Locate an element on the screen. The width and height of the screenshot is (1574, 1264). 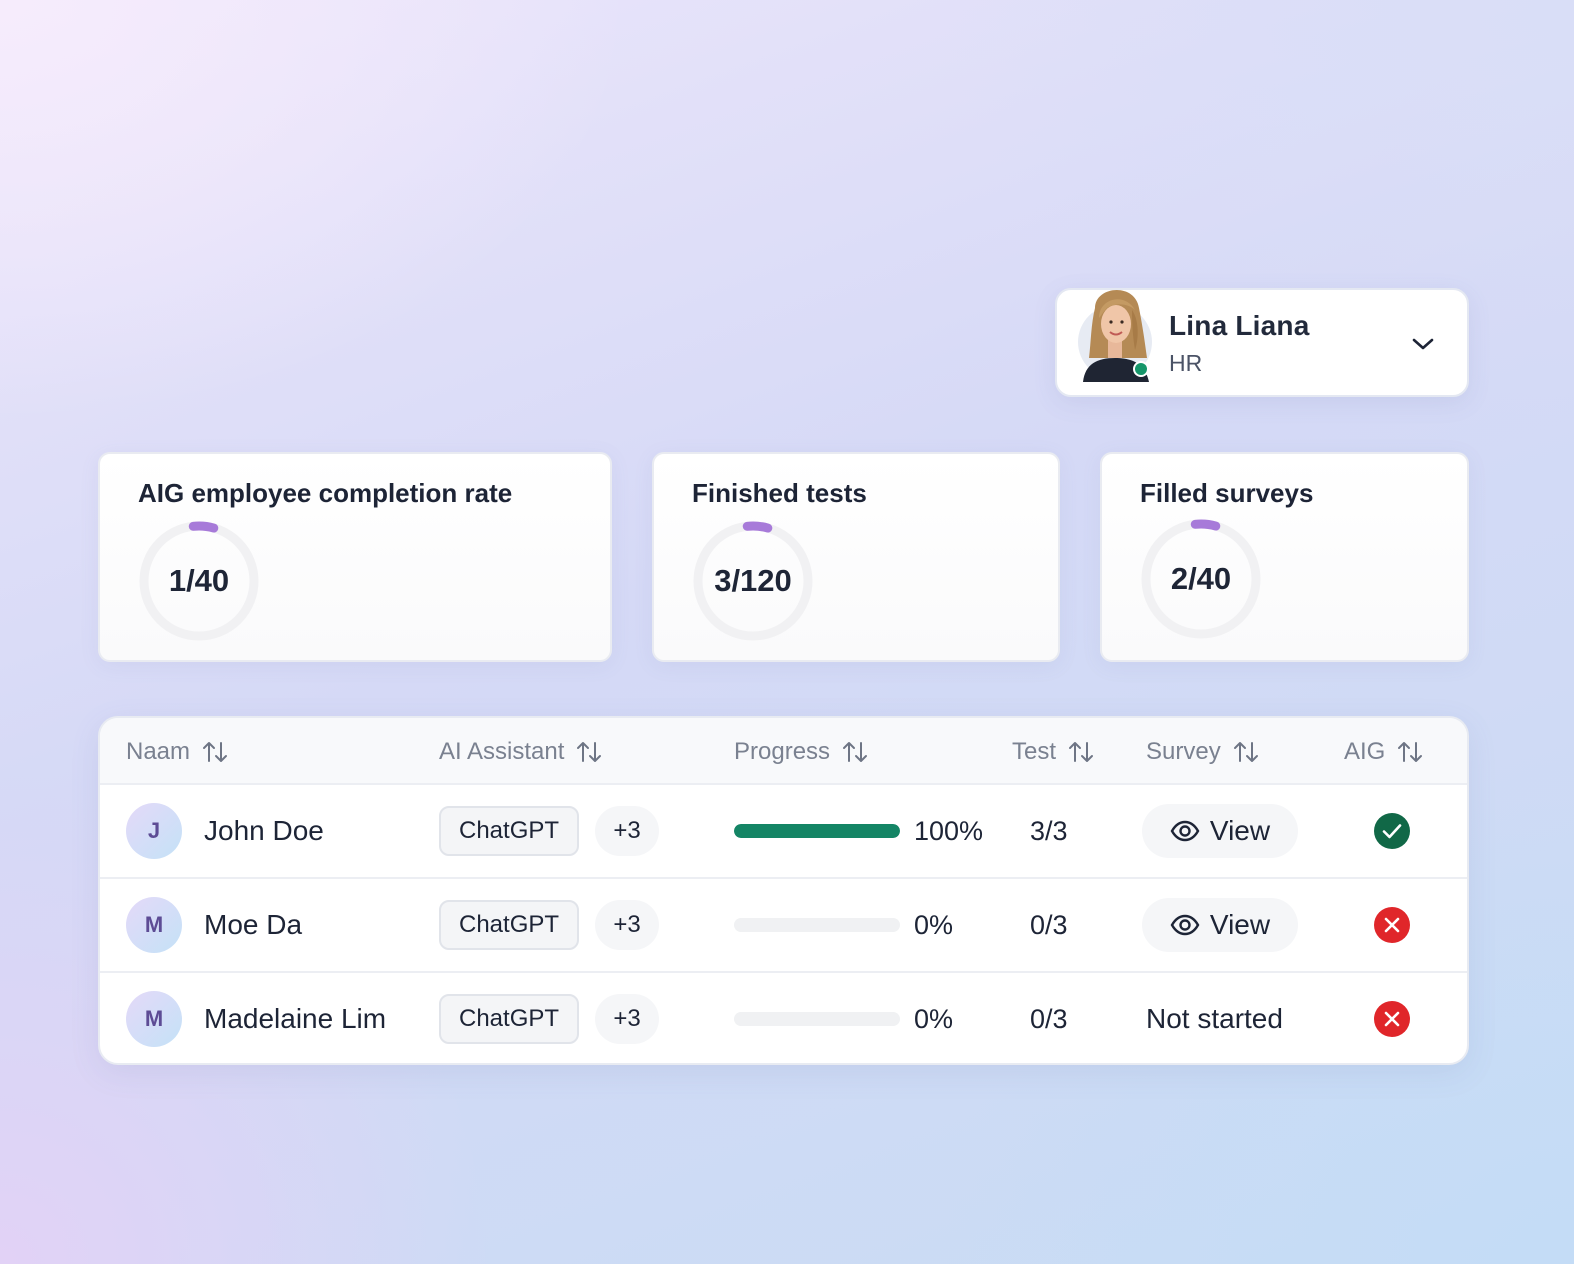
progress-ring: 1/40 is located at coordinates (199, 581).